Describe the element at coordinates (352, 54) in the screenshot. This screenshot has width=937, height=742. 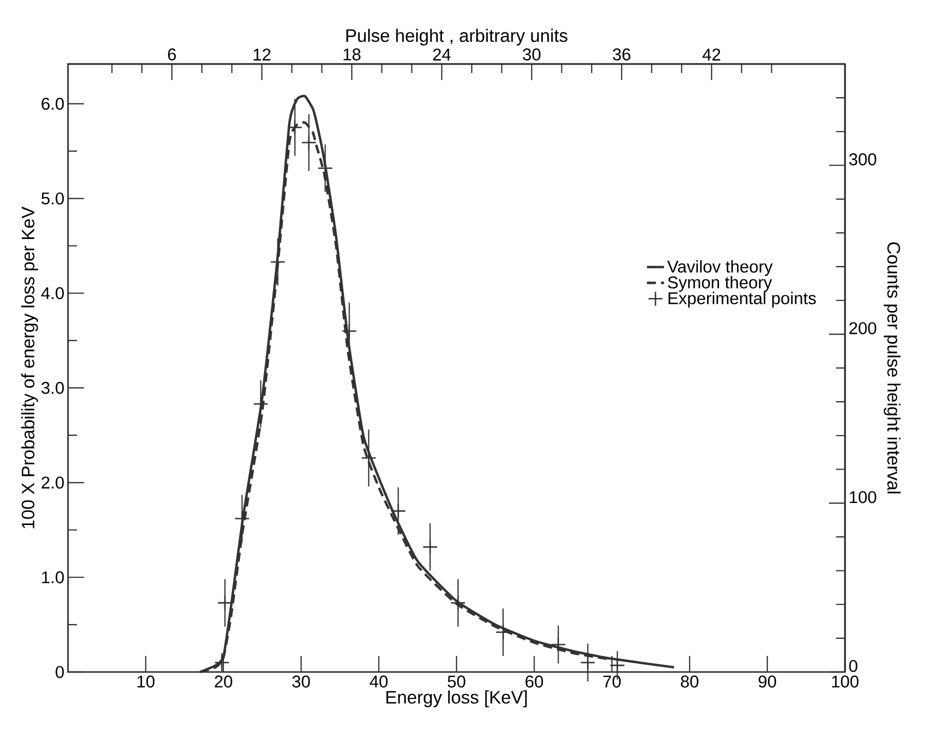
I see `x2-tick-label: 18` at that location.